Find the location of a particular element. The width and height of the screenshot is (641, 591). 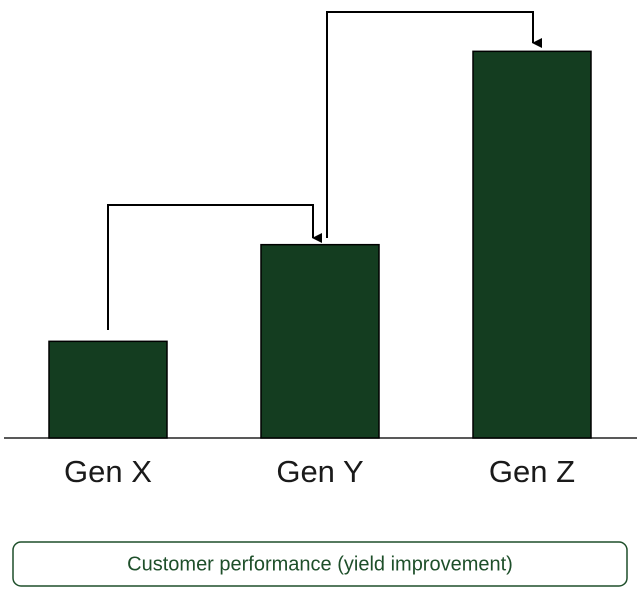

x-tick-label: Gen Y is located at coordinates (319, 471).